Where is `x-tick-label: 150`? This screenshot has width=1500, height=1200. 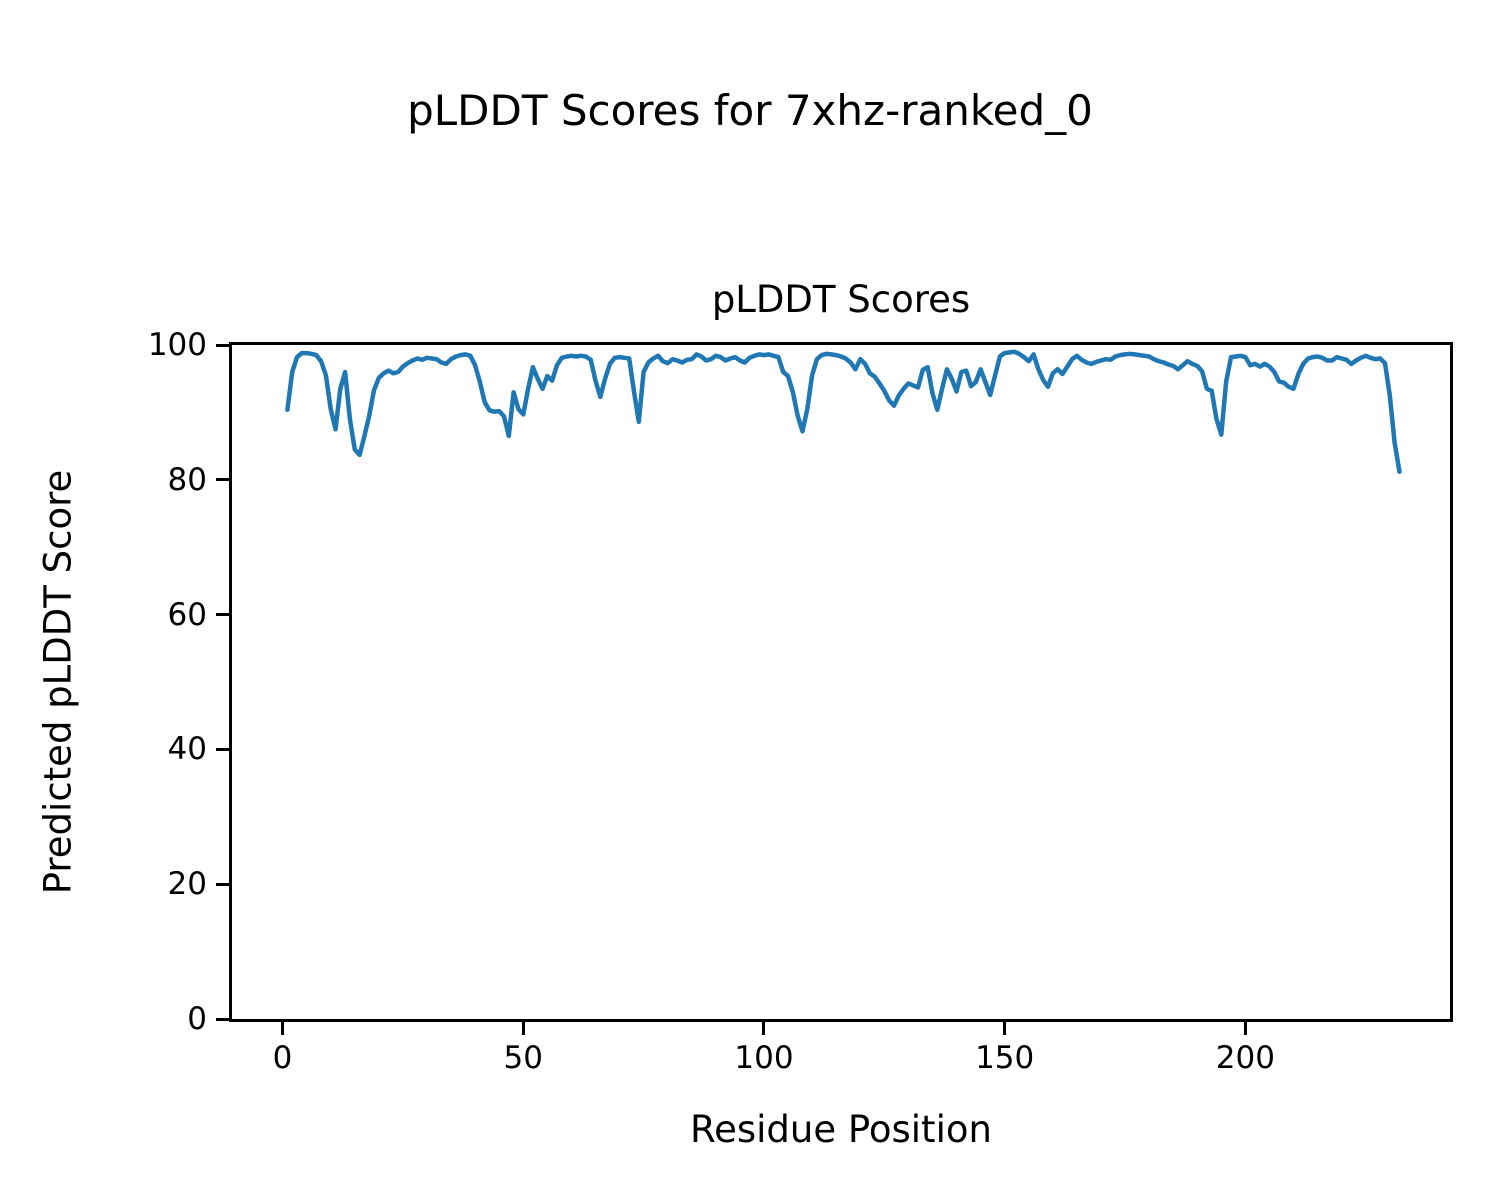
x-tick-label: 150 is located at coordinates (1005, 1058).